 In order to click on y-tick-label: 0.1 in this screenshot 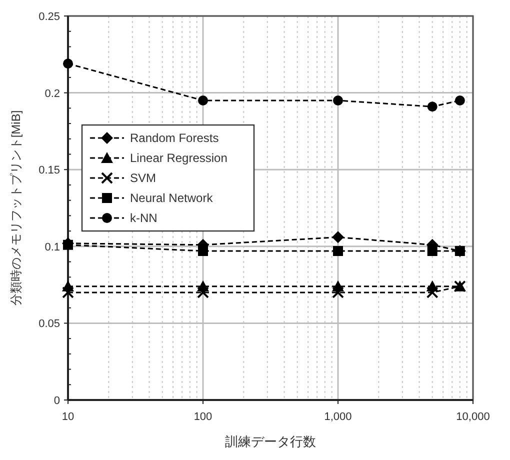, I will do `click(52, 247)`.